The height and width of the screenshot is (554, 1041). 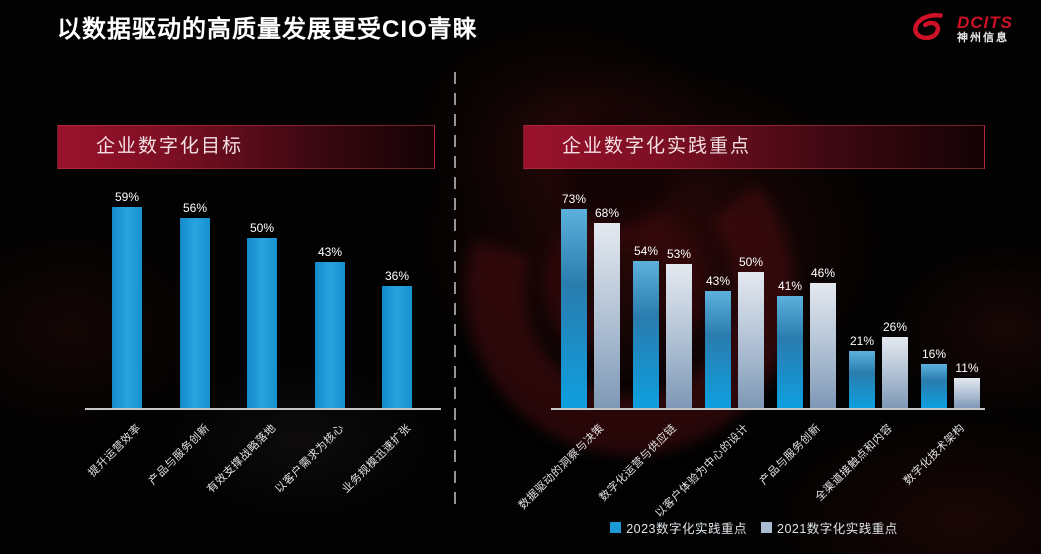 I want to click on category-label: 数字化运营与供应链, so click(x=637, y=463).